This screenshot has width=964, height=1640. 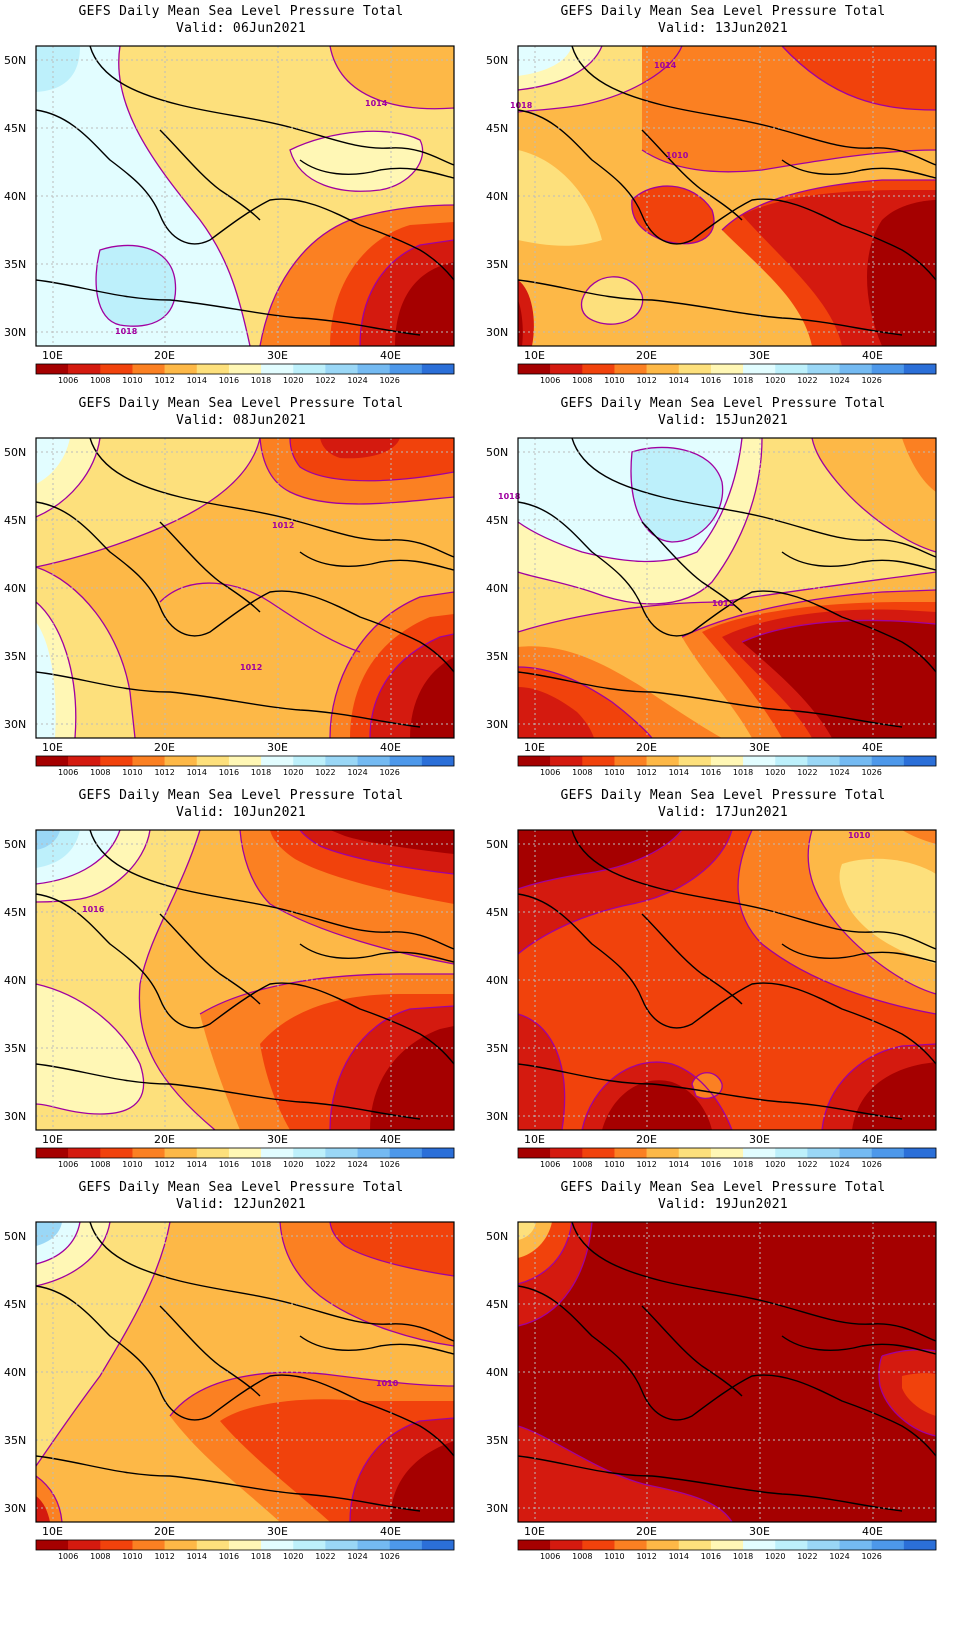 What do you see at coordinates (251, 667) in the screenshot?
I see `contour-label: 1012` at bounding box center [251, 667].